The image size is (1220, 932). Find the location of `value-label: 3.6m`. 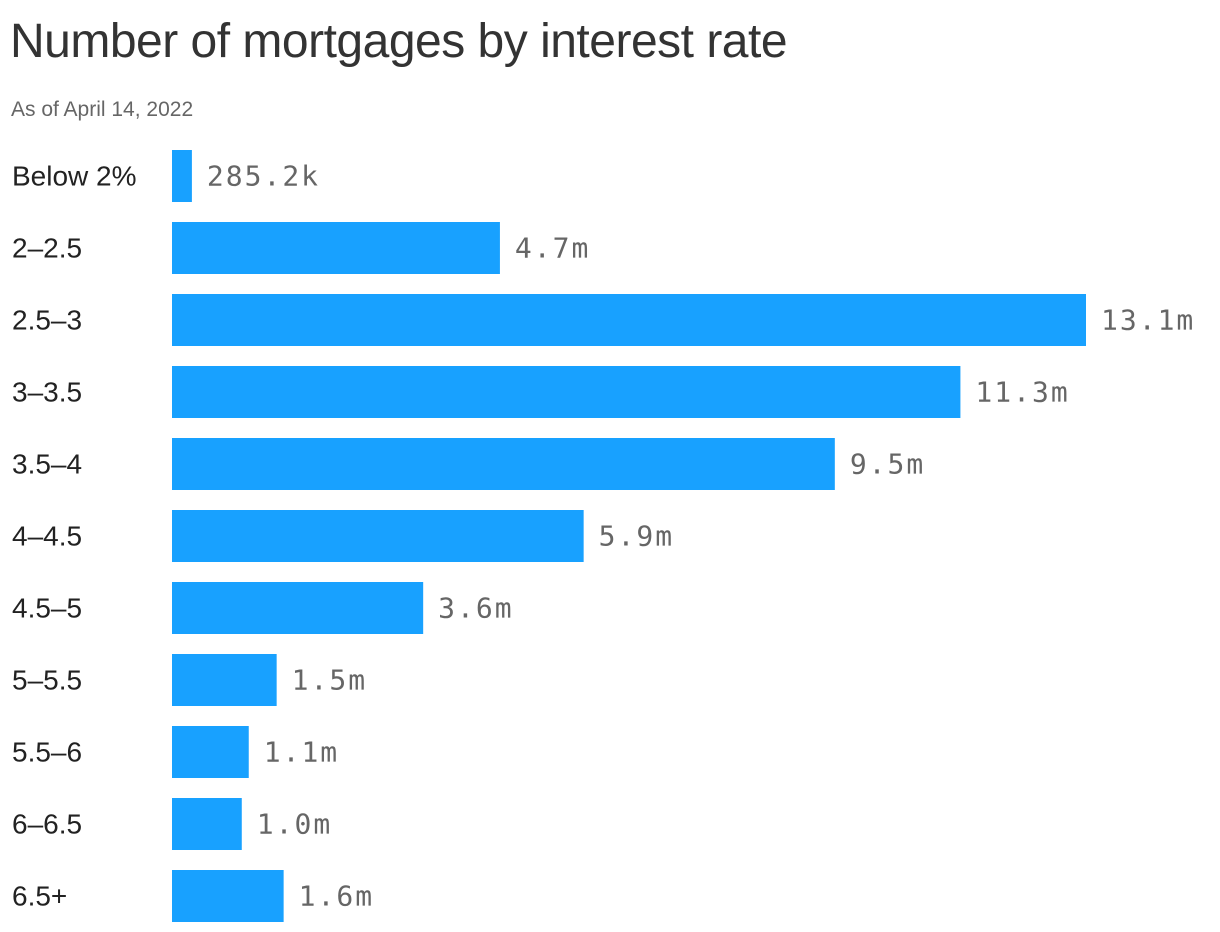

value-label: 3.6m is located at coordinates (475, 608).